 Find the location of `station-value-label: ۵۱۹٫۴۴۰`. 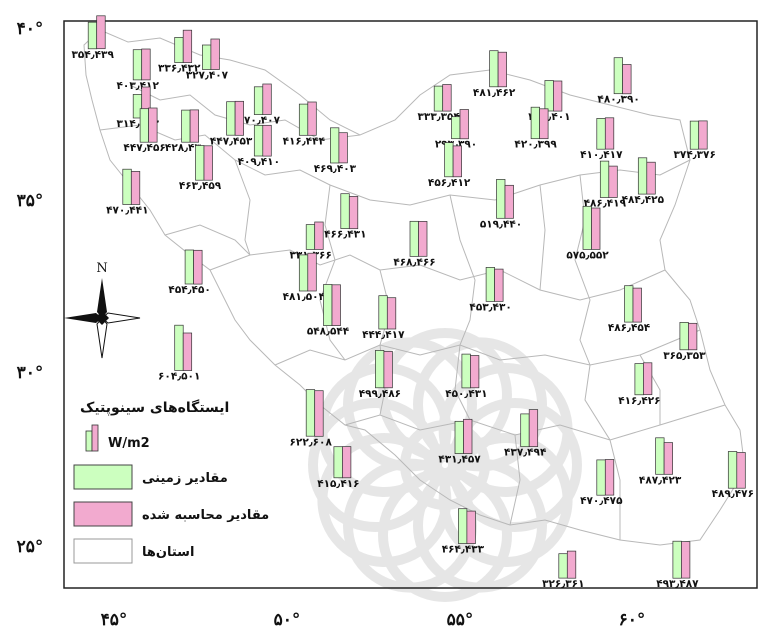

station-value-label: ۵۱۹٫۴۴۰ is located at coordinates (501, 224).